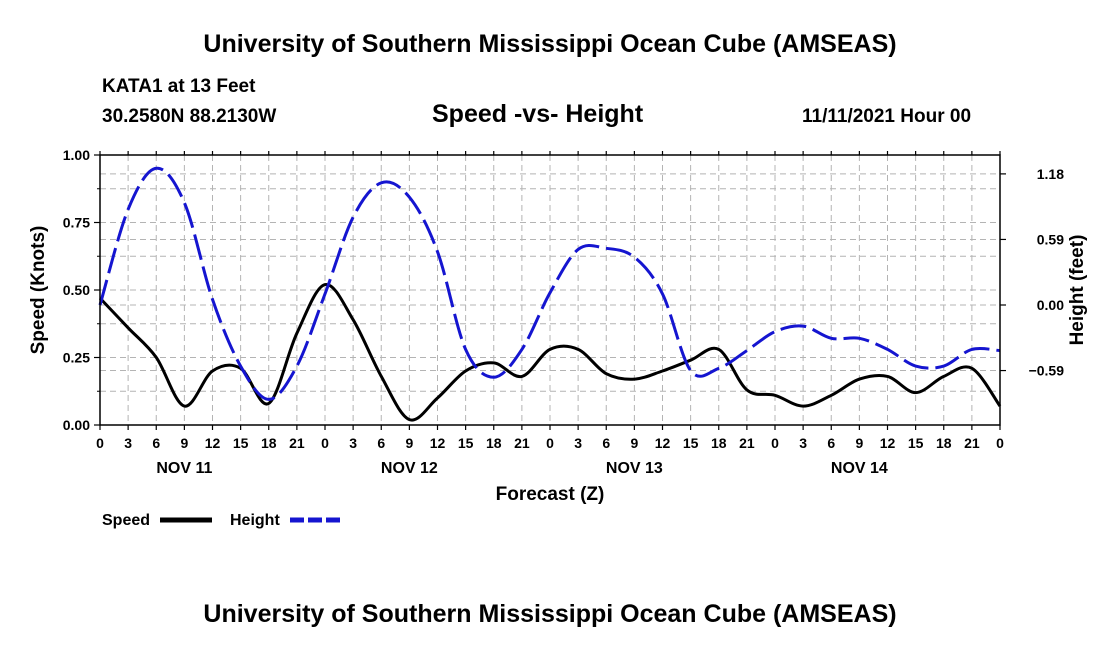  I want to click on day-label: NOV 12, so click(409, 468).